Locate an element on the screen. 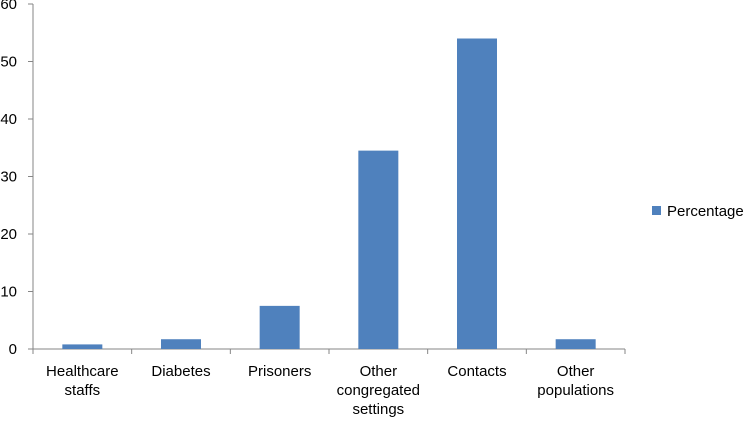 Image resolution: width=748 pixels, height=429 pixels. y-tick-label: 30 is located at coordinates (8, 177).